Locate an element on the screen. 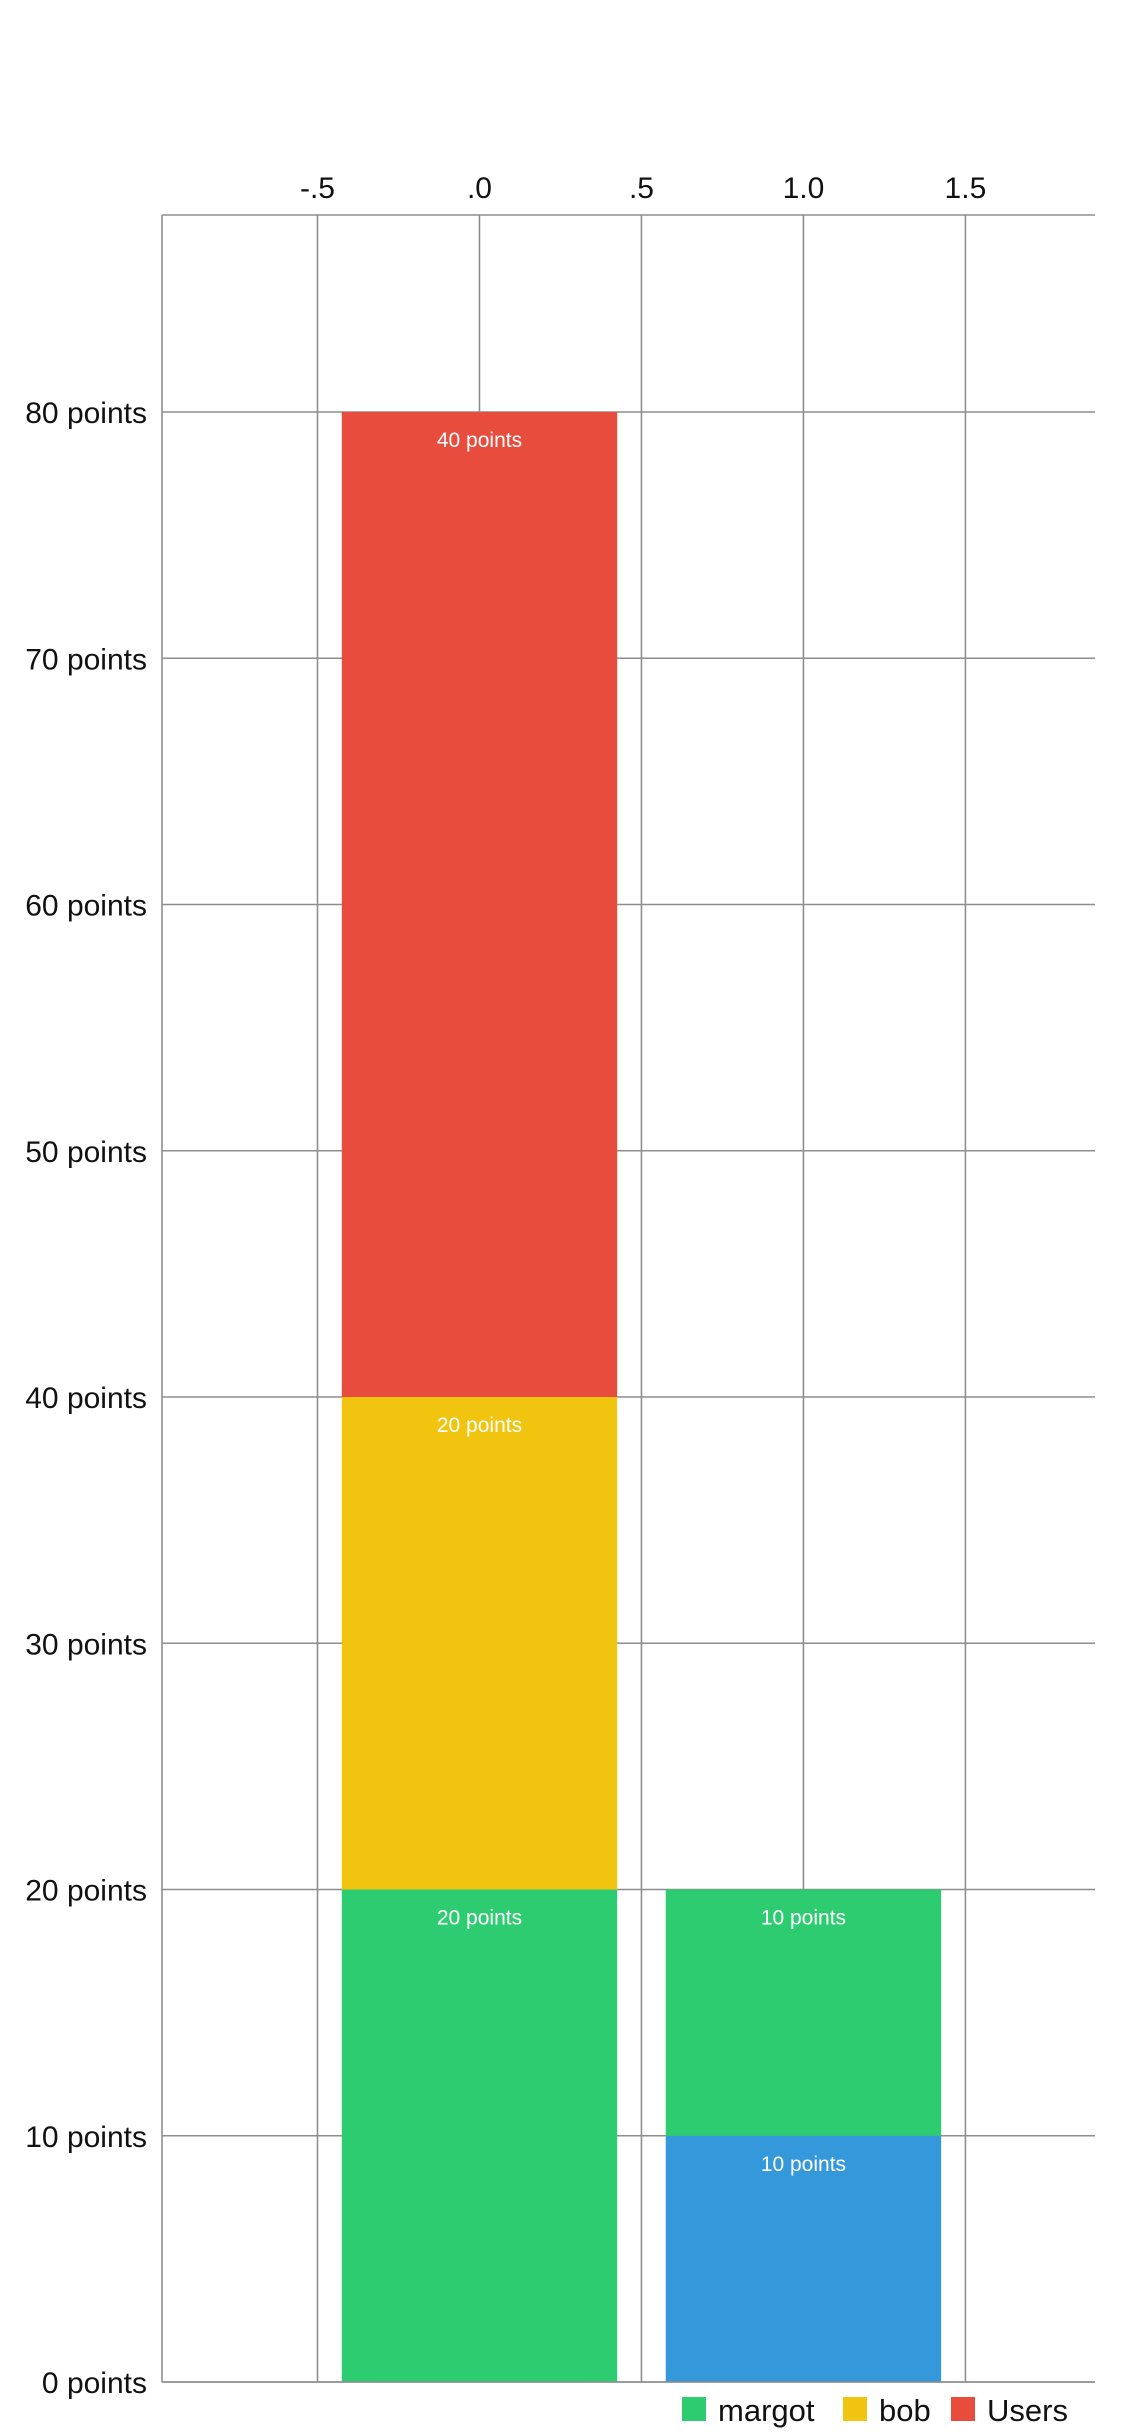 Image resolution: width=1125 pixels, height=2436 pixels. y-tick-label: 40 points is located at coordinates (86, 1398).